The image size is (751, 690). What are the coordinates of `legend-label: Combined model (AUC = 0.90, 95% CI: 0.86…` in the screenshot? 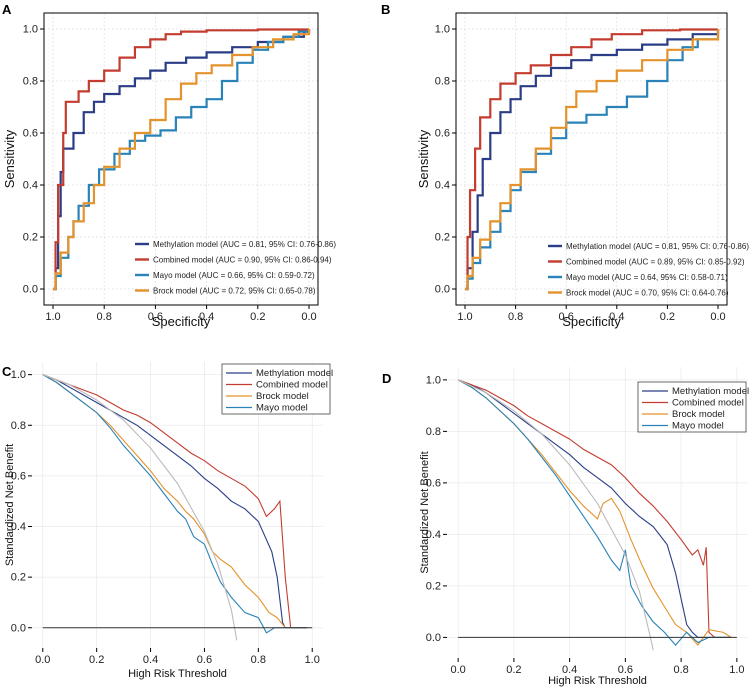 It's located at (242, 260).